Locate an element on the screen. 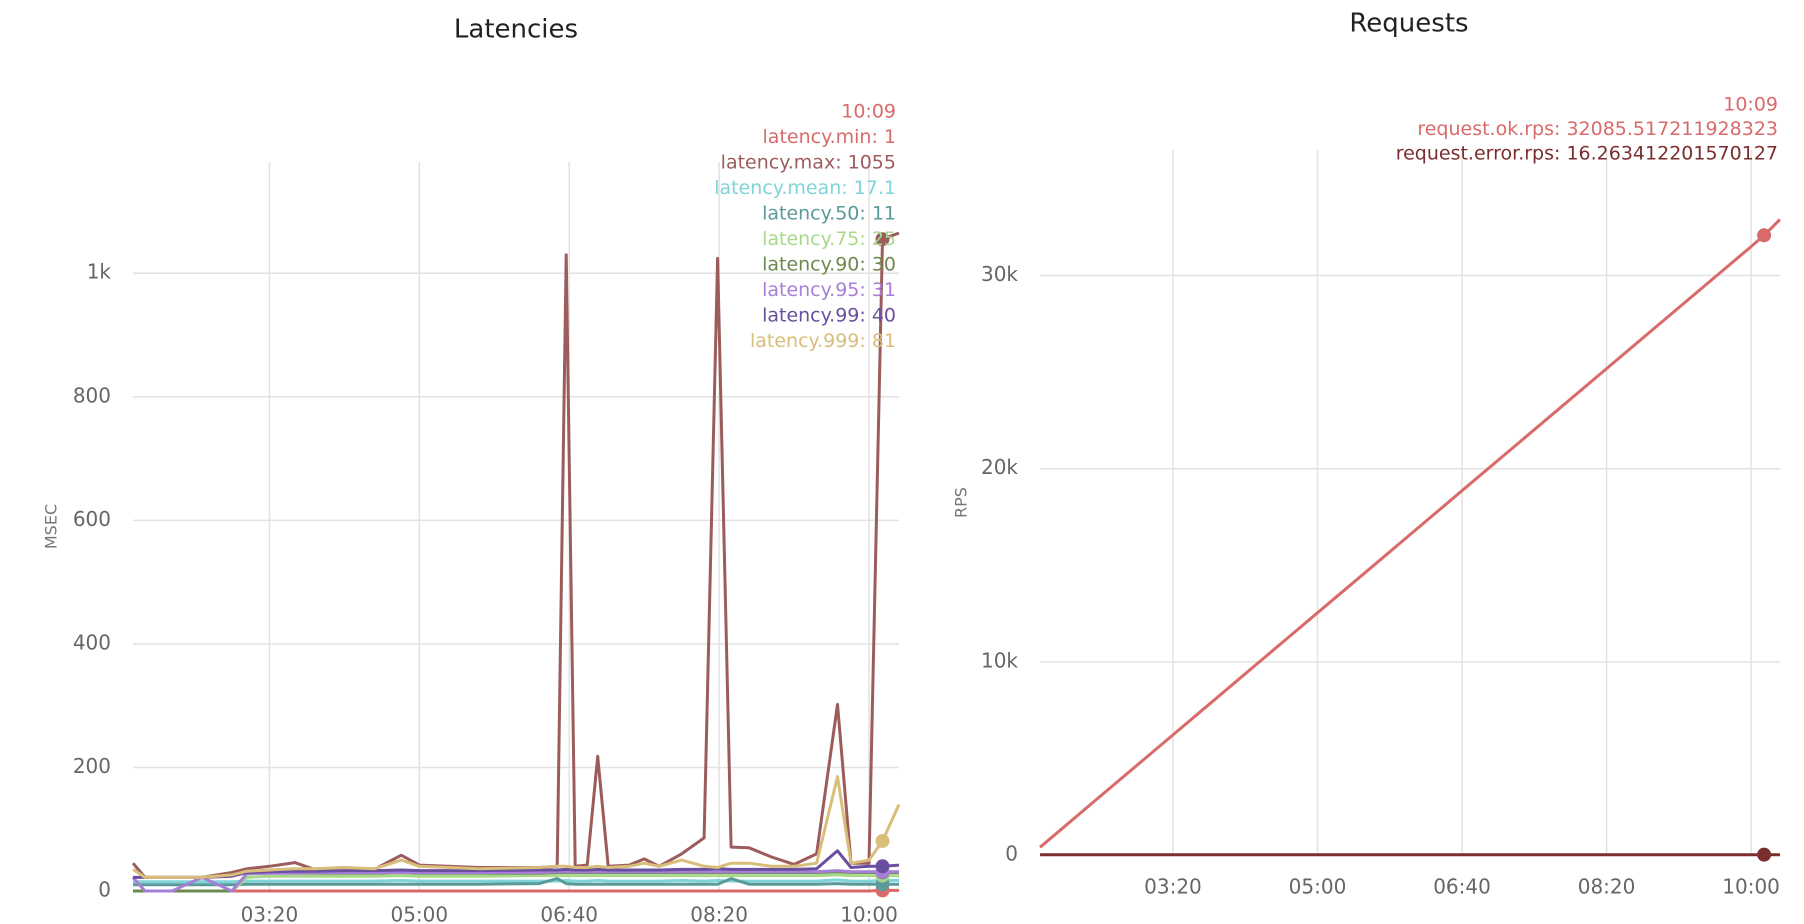  y-tick-label: 10k is located at coordinates (999, 660).